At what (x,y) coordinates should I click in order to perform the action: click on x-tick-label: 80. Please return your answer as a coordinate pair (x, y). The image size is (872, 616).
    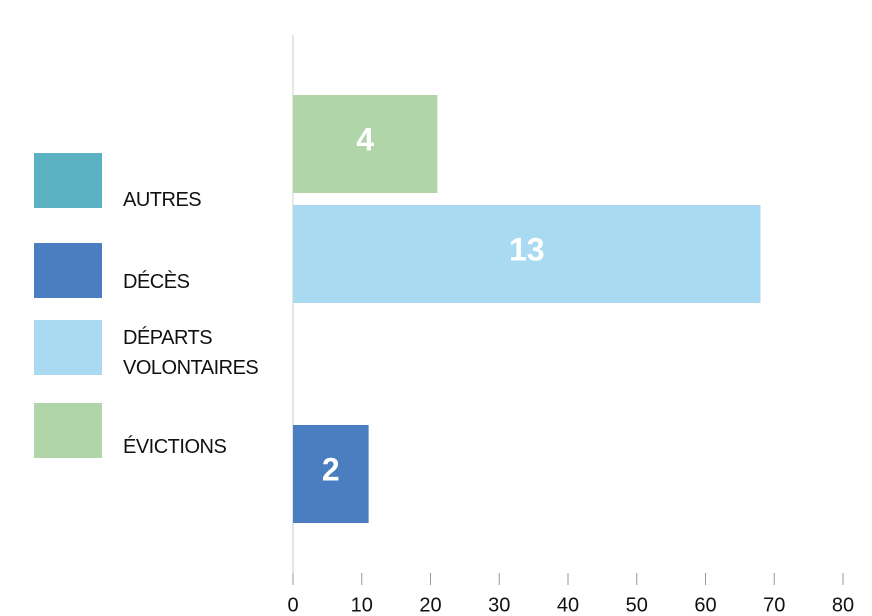
    Looking at the image, I should click on (843, 605).